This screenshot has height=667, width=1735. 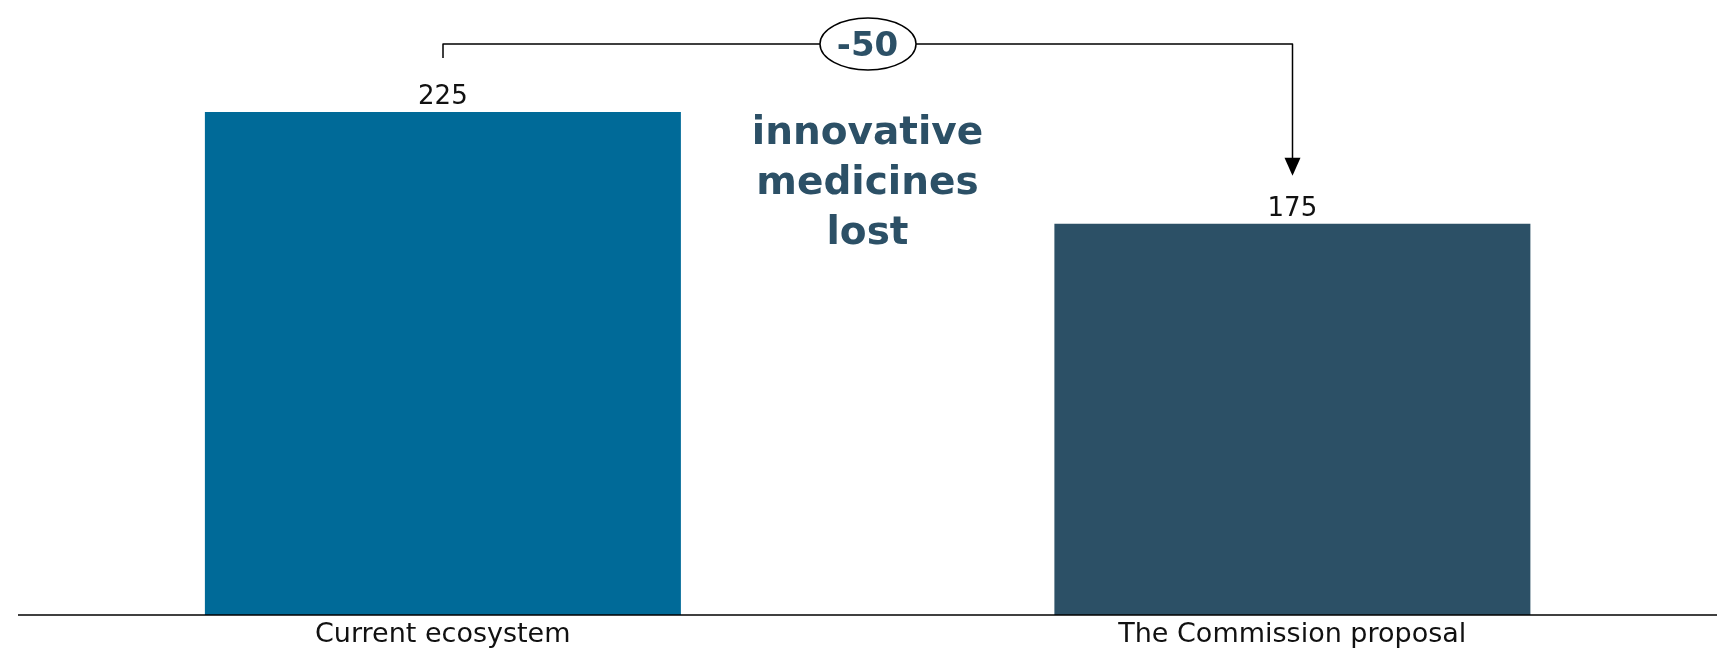 I want to click on data-label: 225, so click(x=443, y=95).